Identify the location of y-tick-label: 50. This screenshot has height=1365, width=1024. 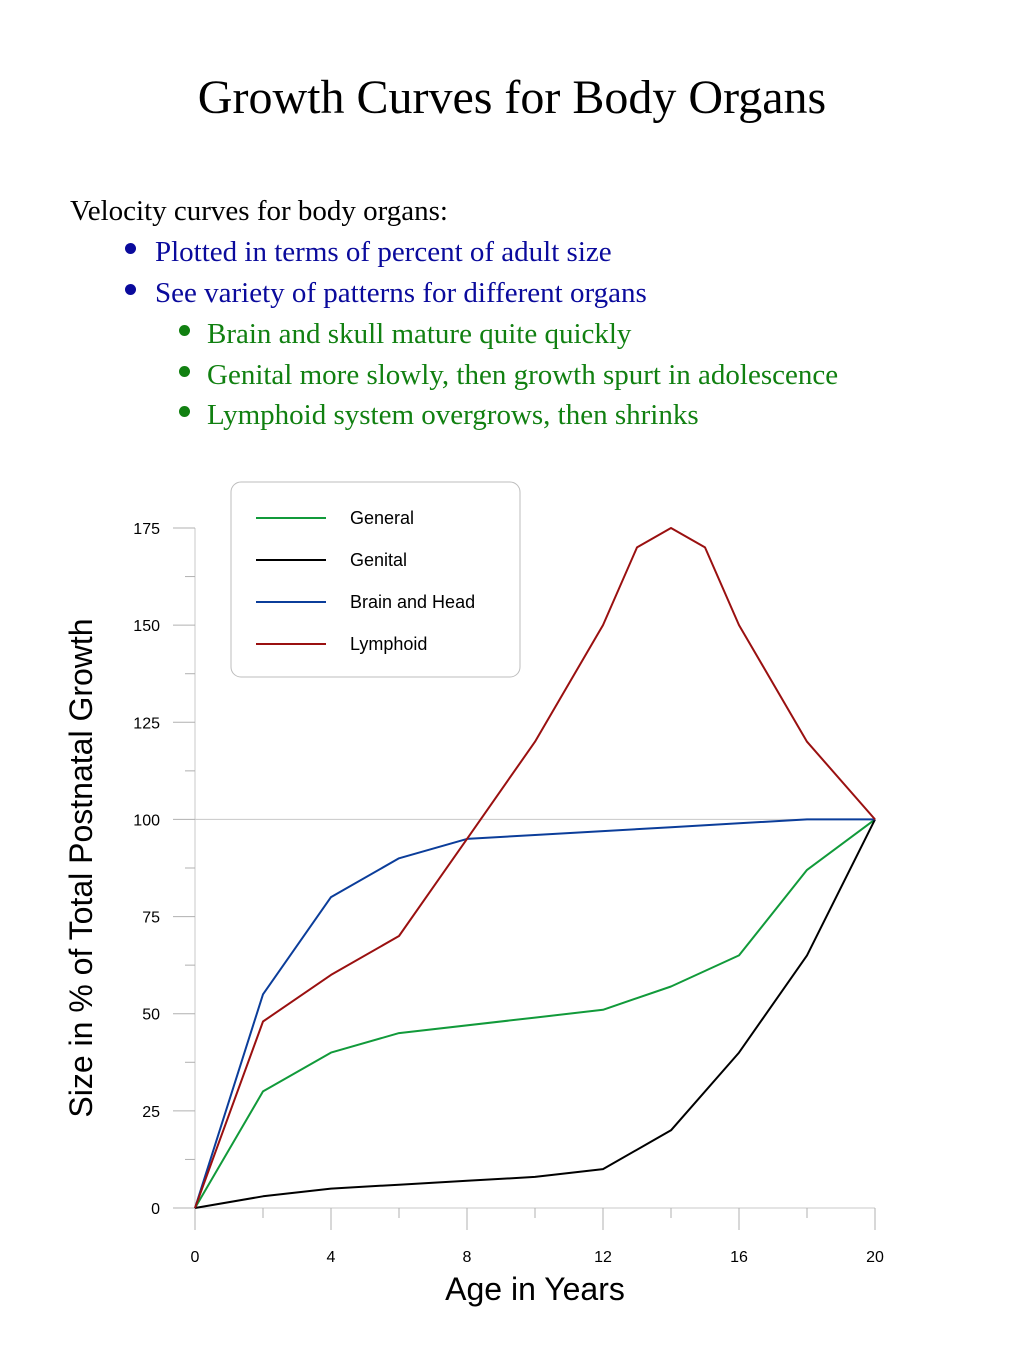
(151, 1015).